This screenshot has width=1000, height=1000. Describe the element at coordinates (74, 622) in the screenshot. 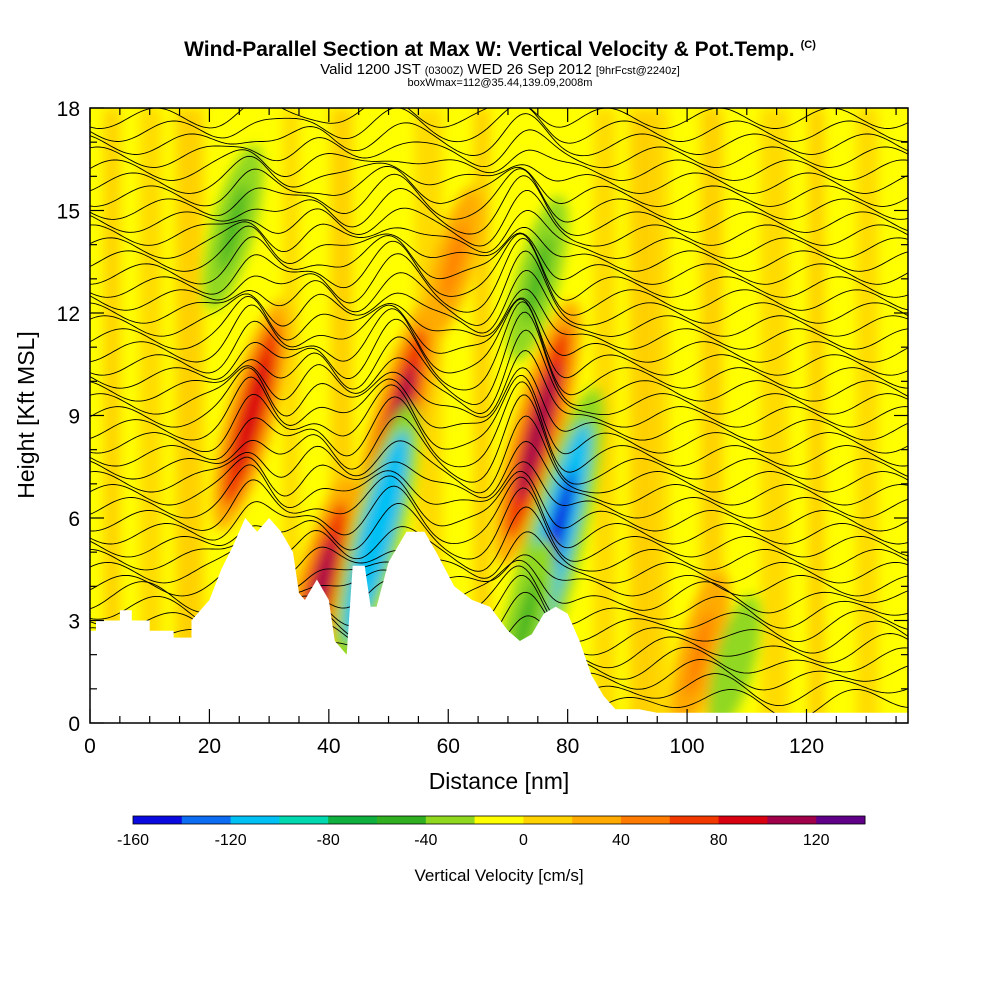

I see `y-tick-label: 3` at that location.